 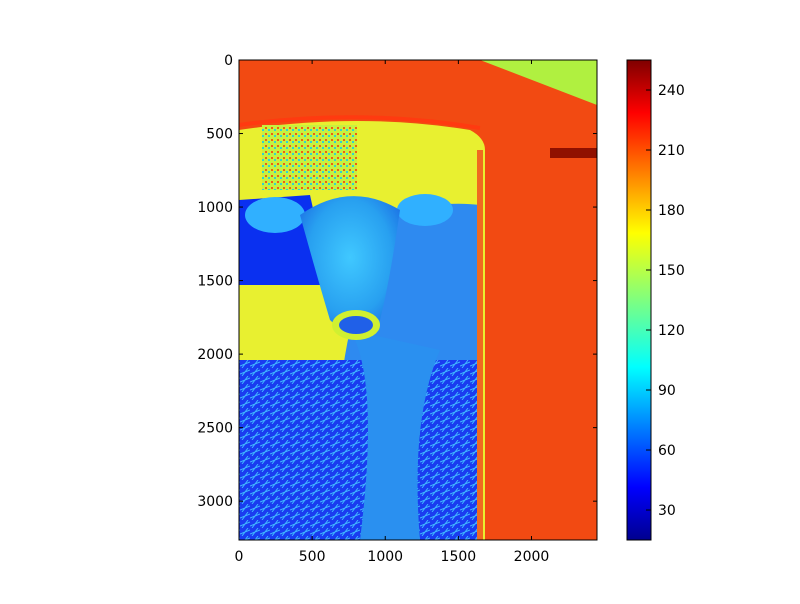 What do you see at coordinates (312, 557) in the screenshot?
I see `x-tick-label: 500` at bounding box center [312, 557].